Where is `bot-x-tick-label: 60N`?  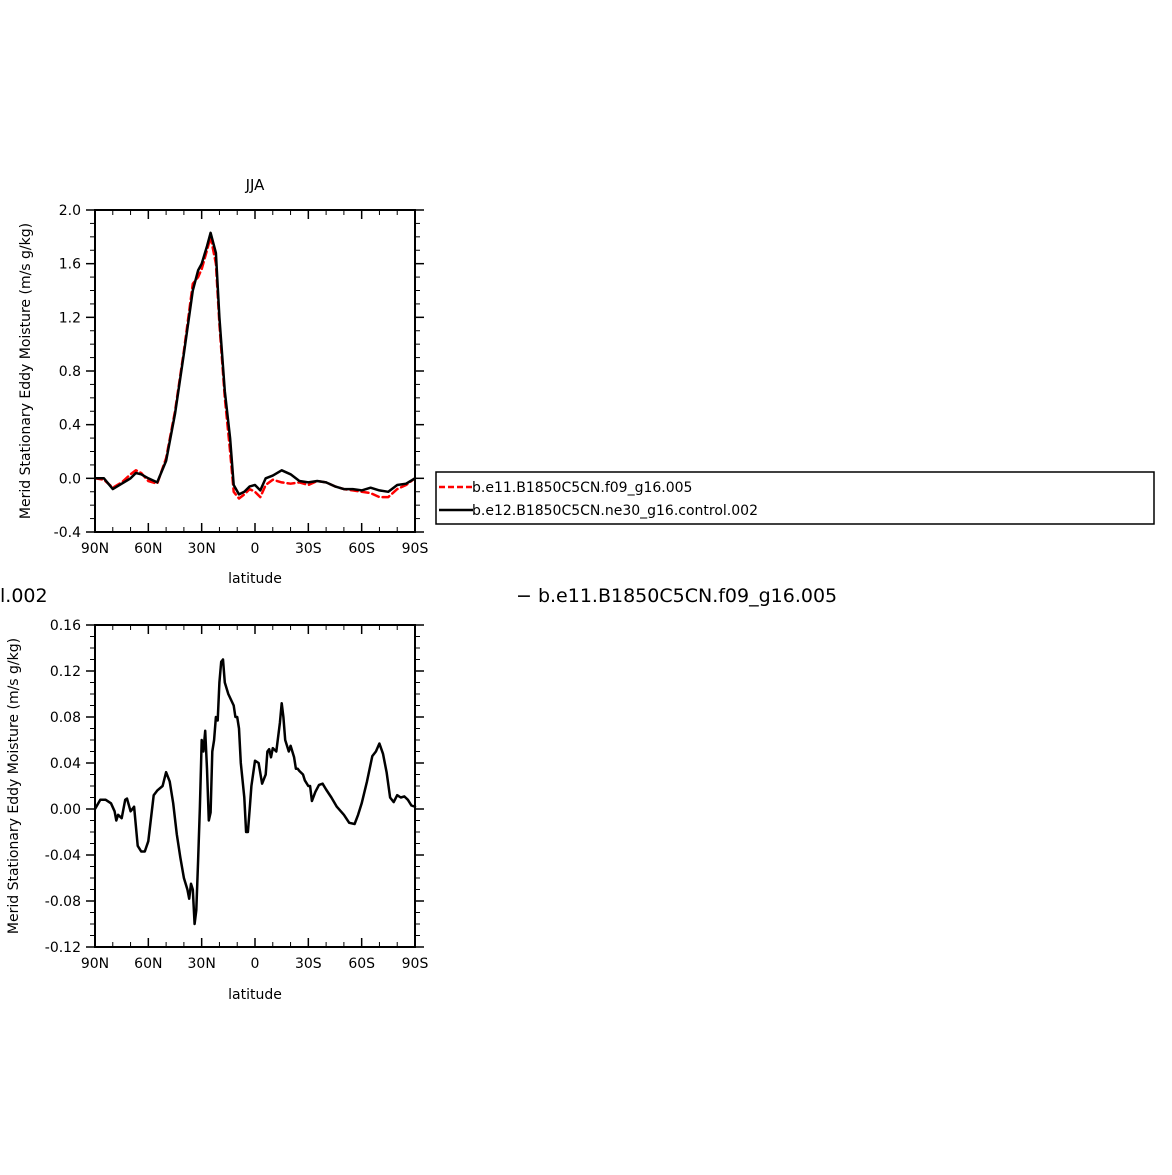 bot-x-tick-label: 60N is located at coordinates (148, 964).